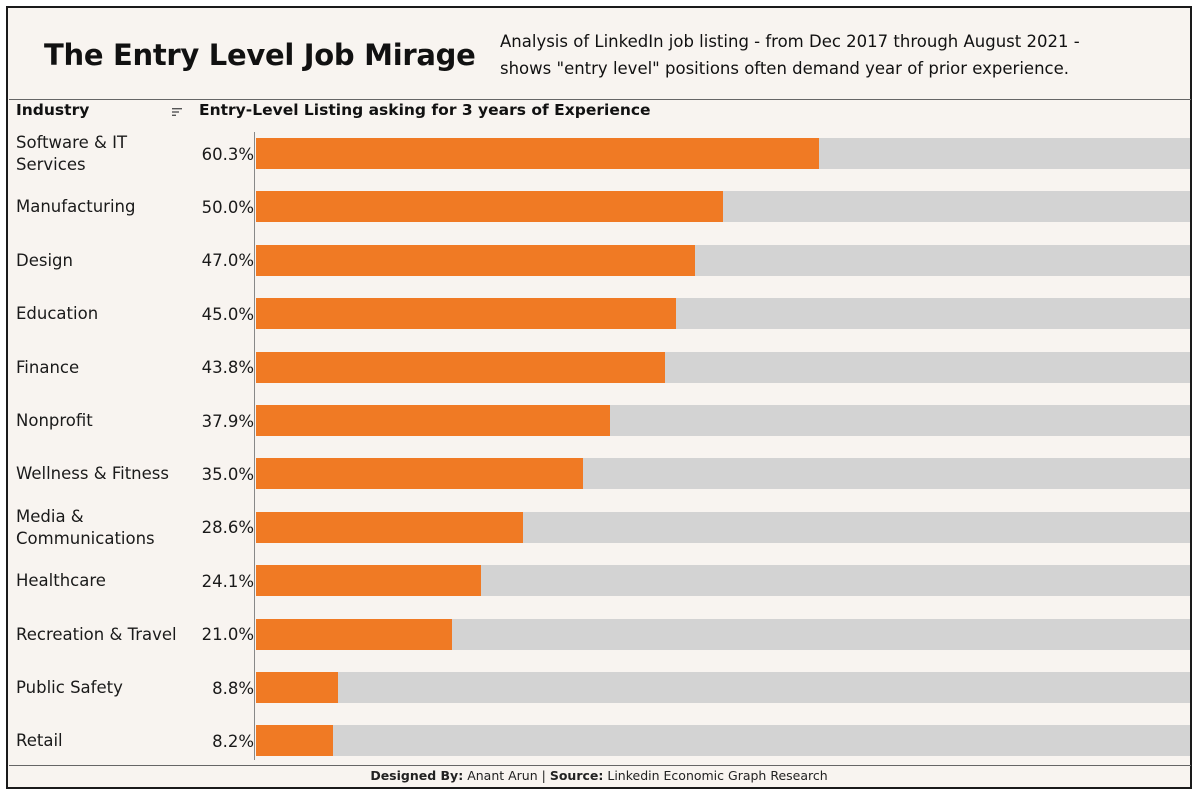 The image size is (1198, 794). I want to click on category-label: Software & IT Services, so click(72, 153).